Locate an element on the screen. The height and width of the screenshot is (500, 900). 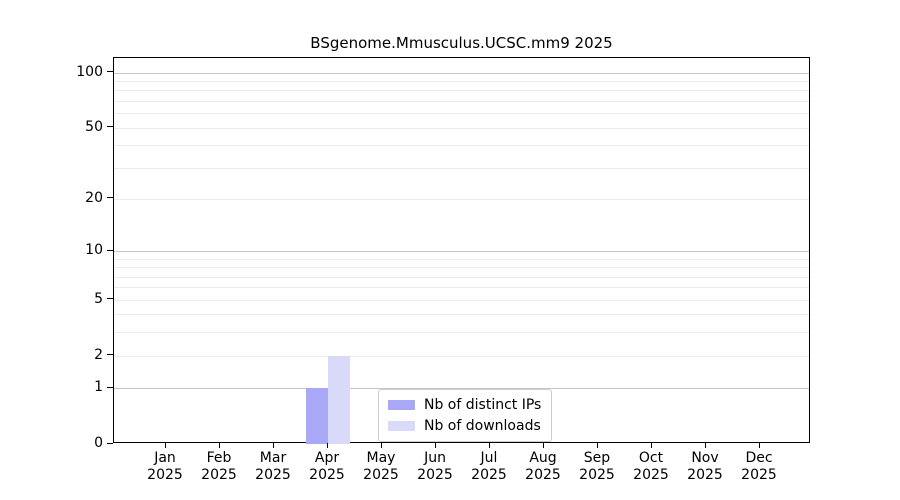
x-tick-month: Nov is located at coordinates (705, 458).